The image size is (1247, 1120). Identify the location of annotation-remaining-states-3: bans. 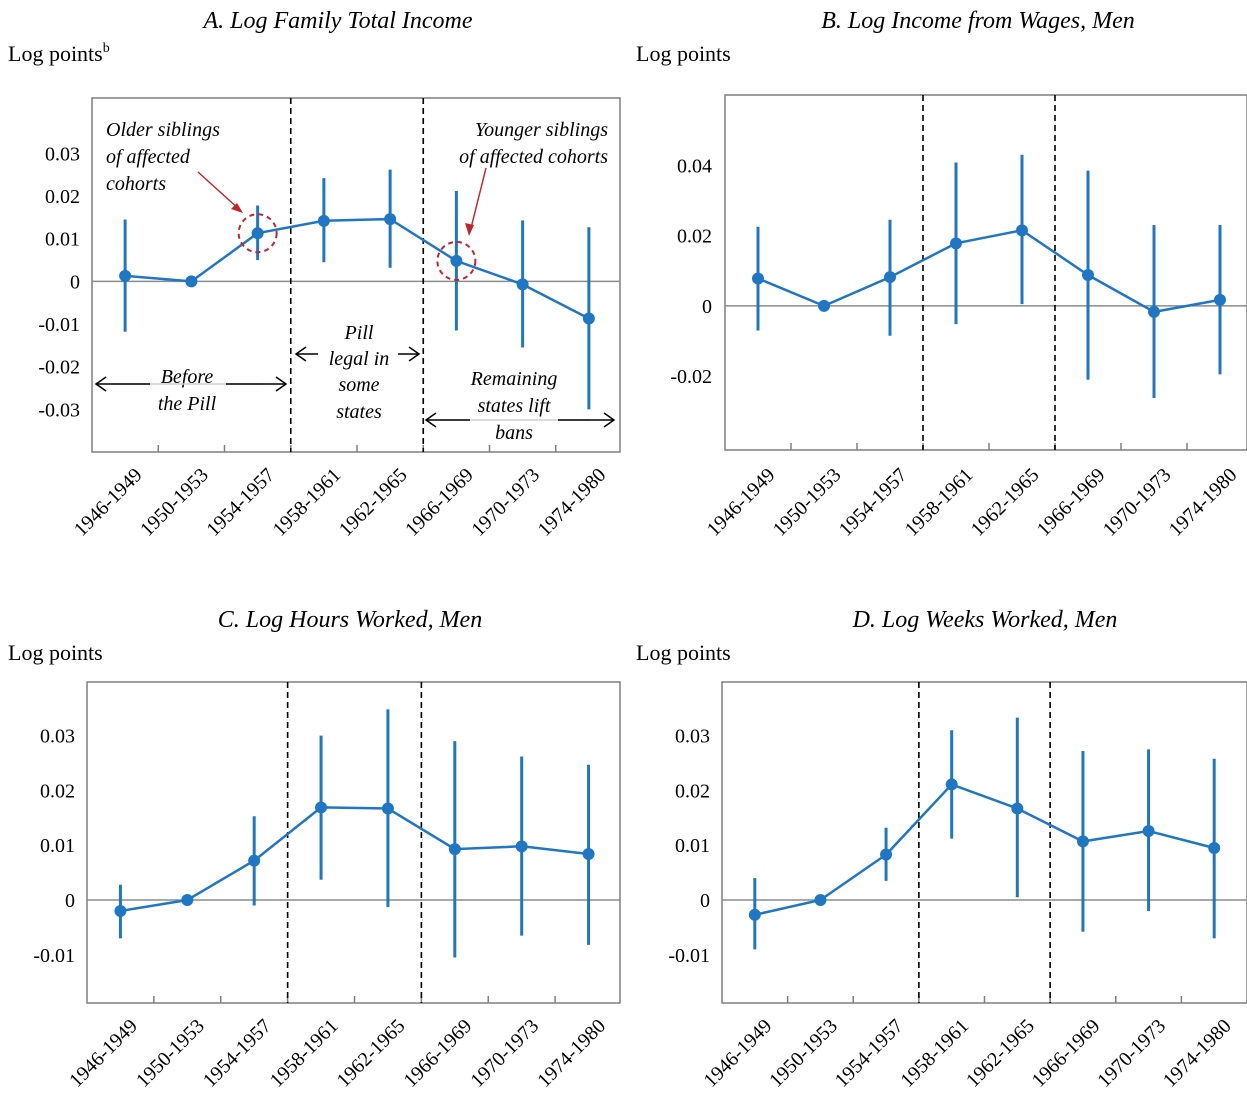
(514, 433).